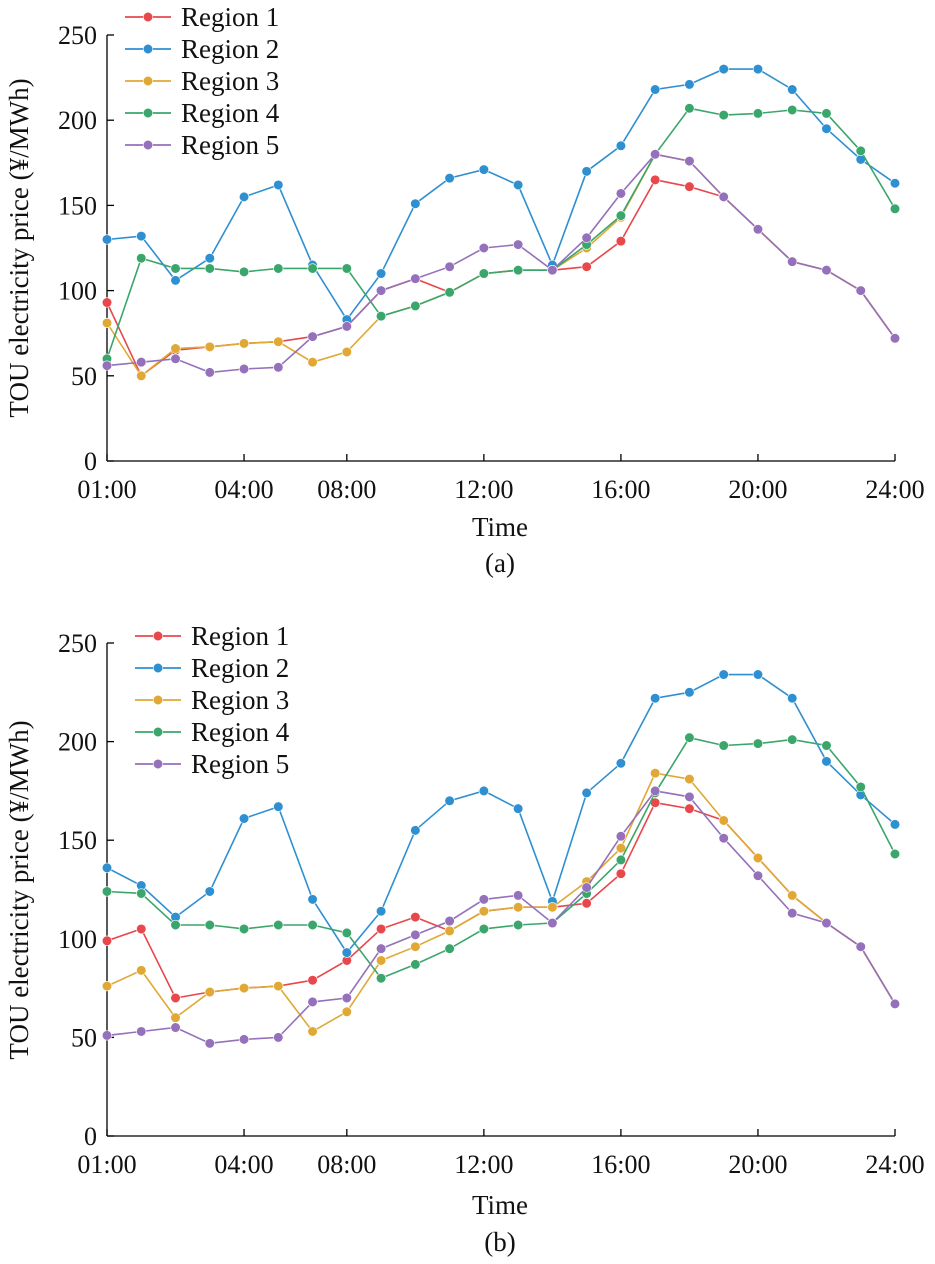 The width and height of the screenshot is (935, 1264). Describe the element at coordinates (19, 247) in the screenshot. I see `y-axis-title: TOU electricity price (¥/MWh)` at that location.